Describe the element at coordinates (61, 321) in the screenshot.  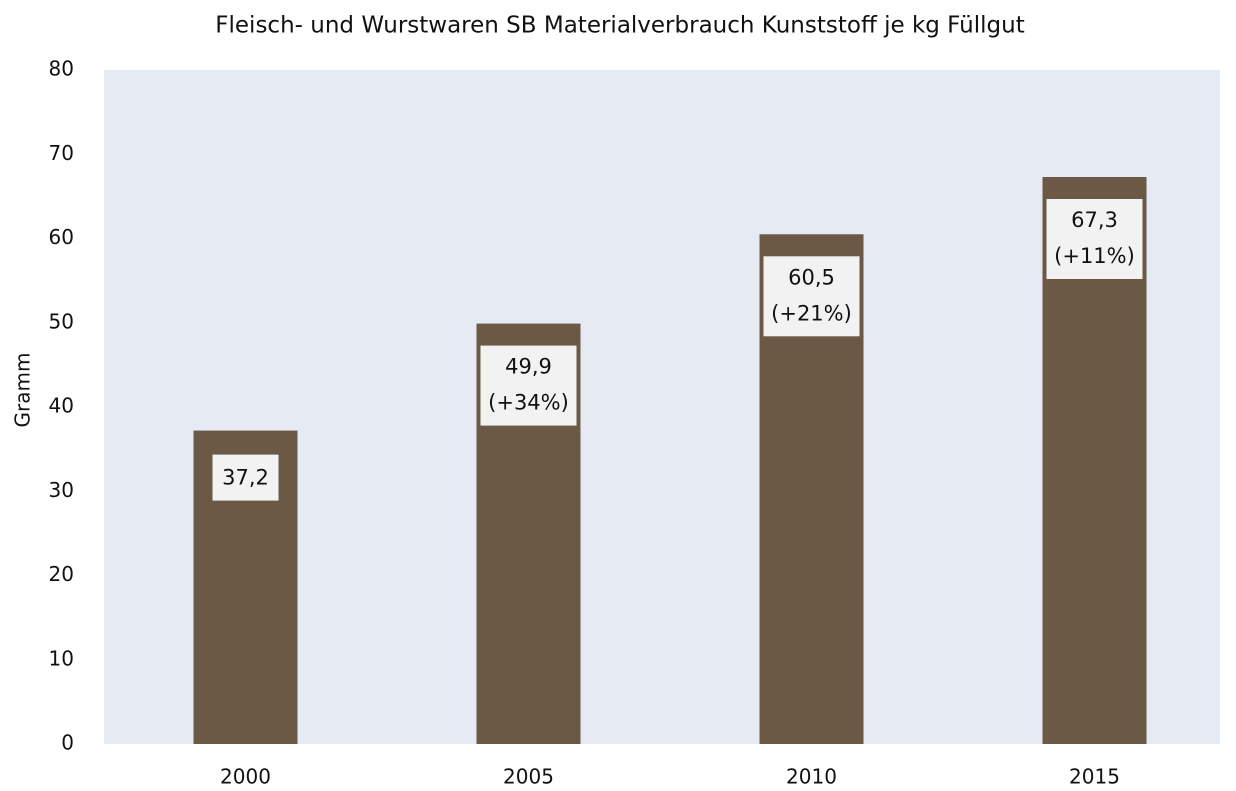
I see `y-tick-label: 50` at that location.